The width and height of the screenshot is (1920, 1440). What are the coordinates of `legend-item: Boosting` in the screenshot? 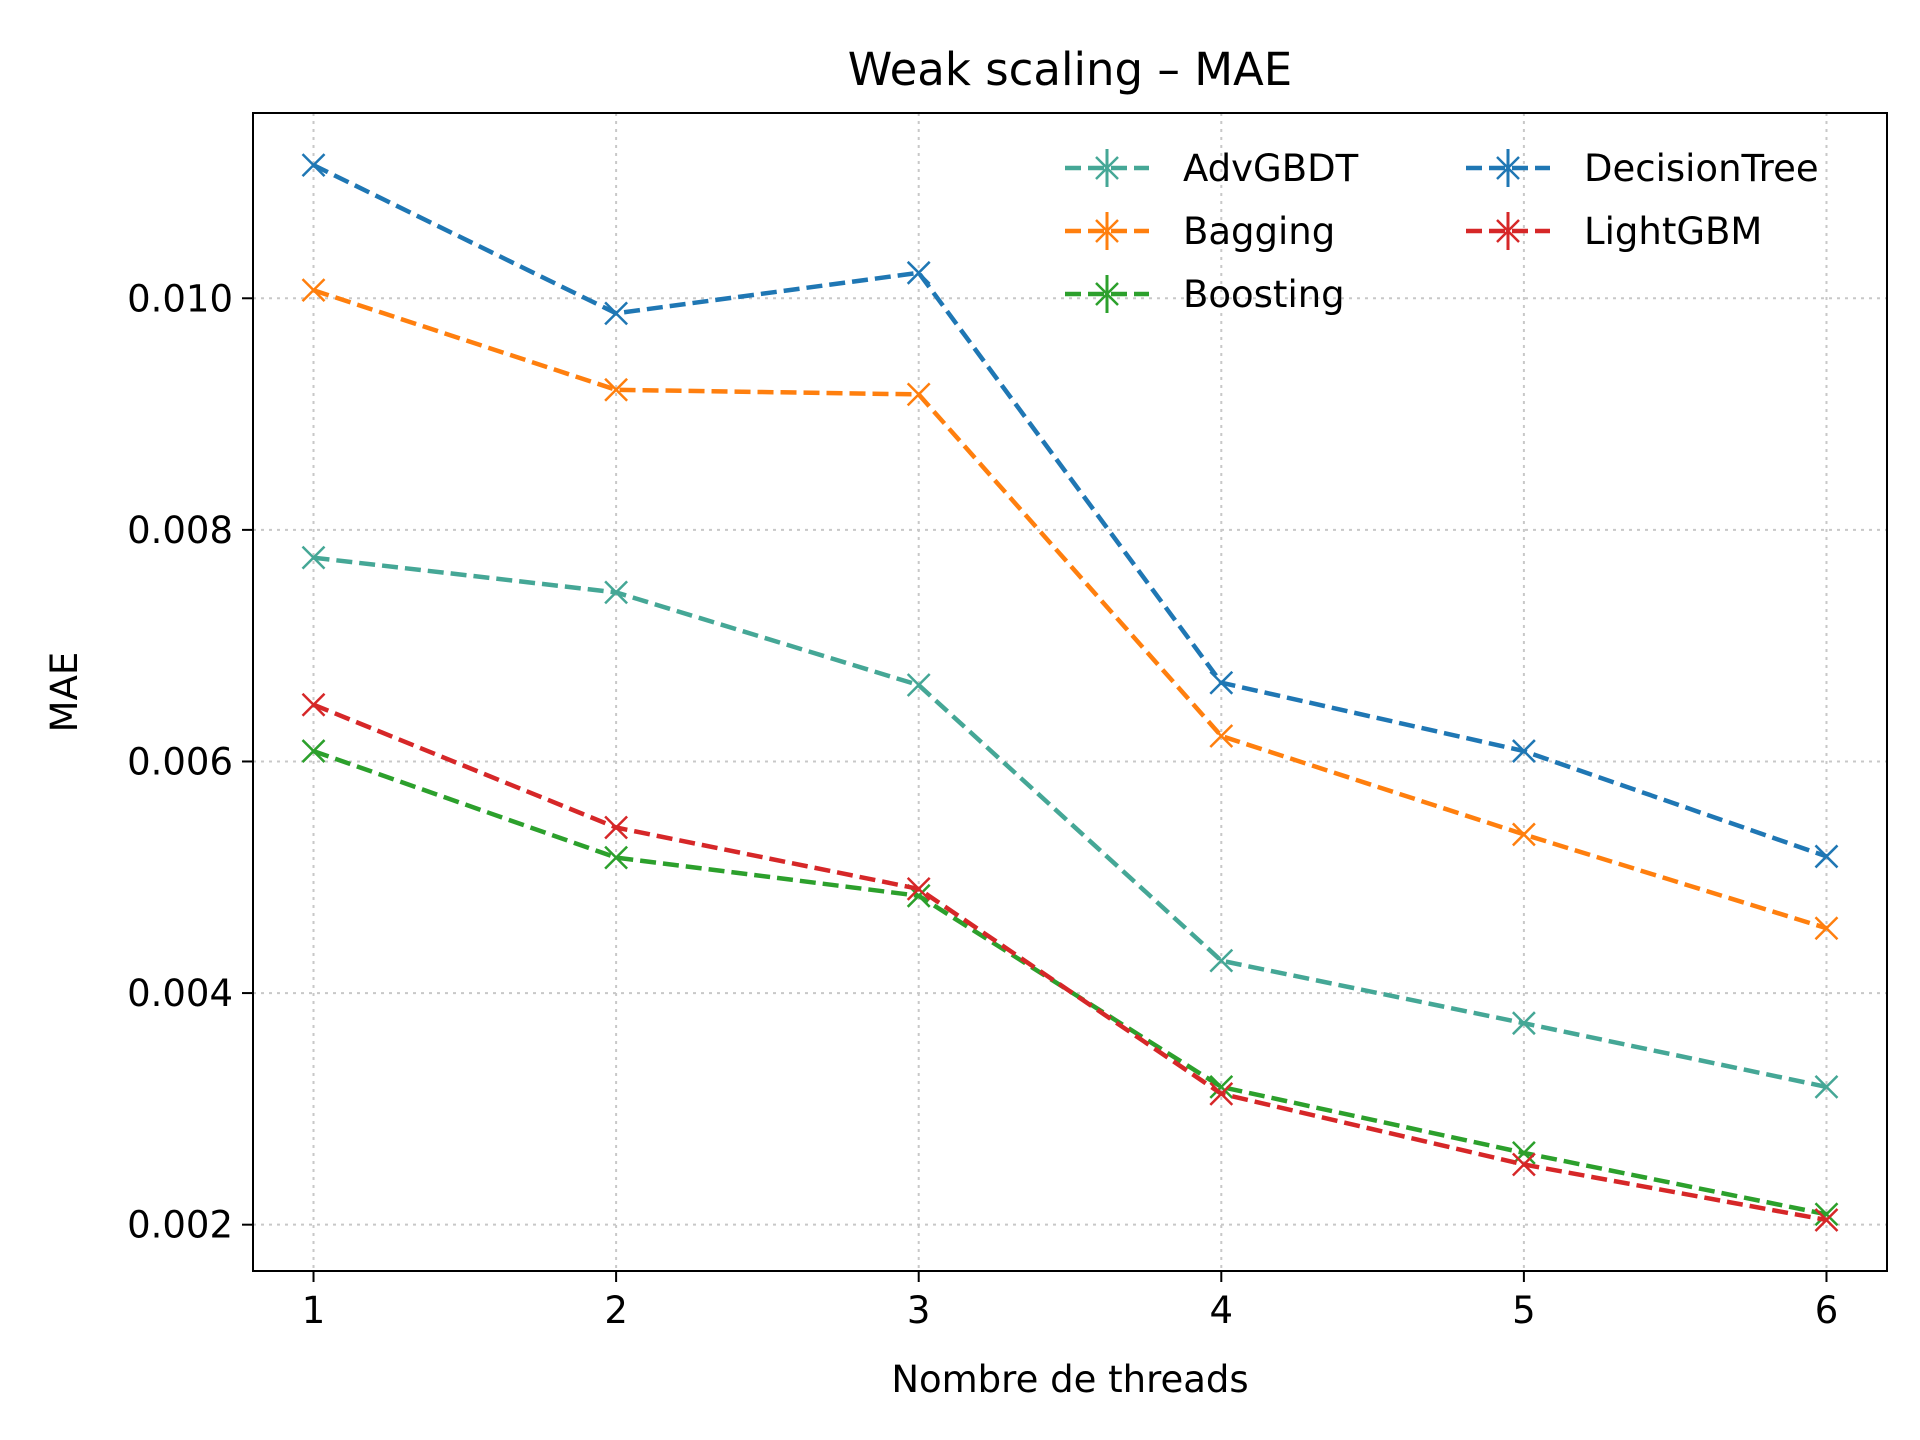 It's located at (1205, 294).